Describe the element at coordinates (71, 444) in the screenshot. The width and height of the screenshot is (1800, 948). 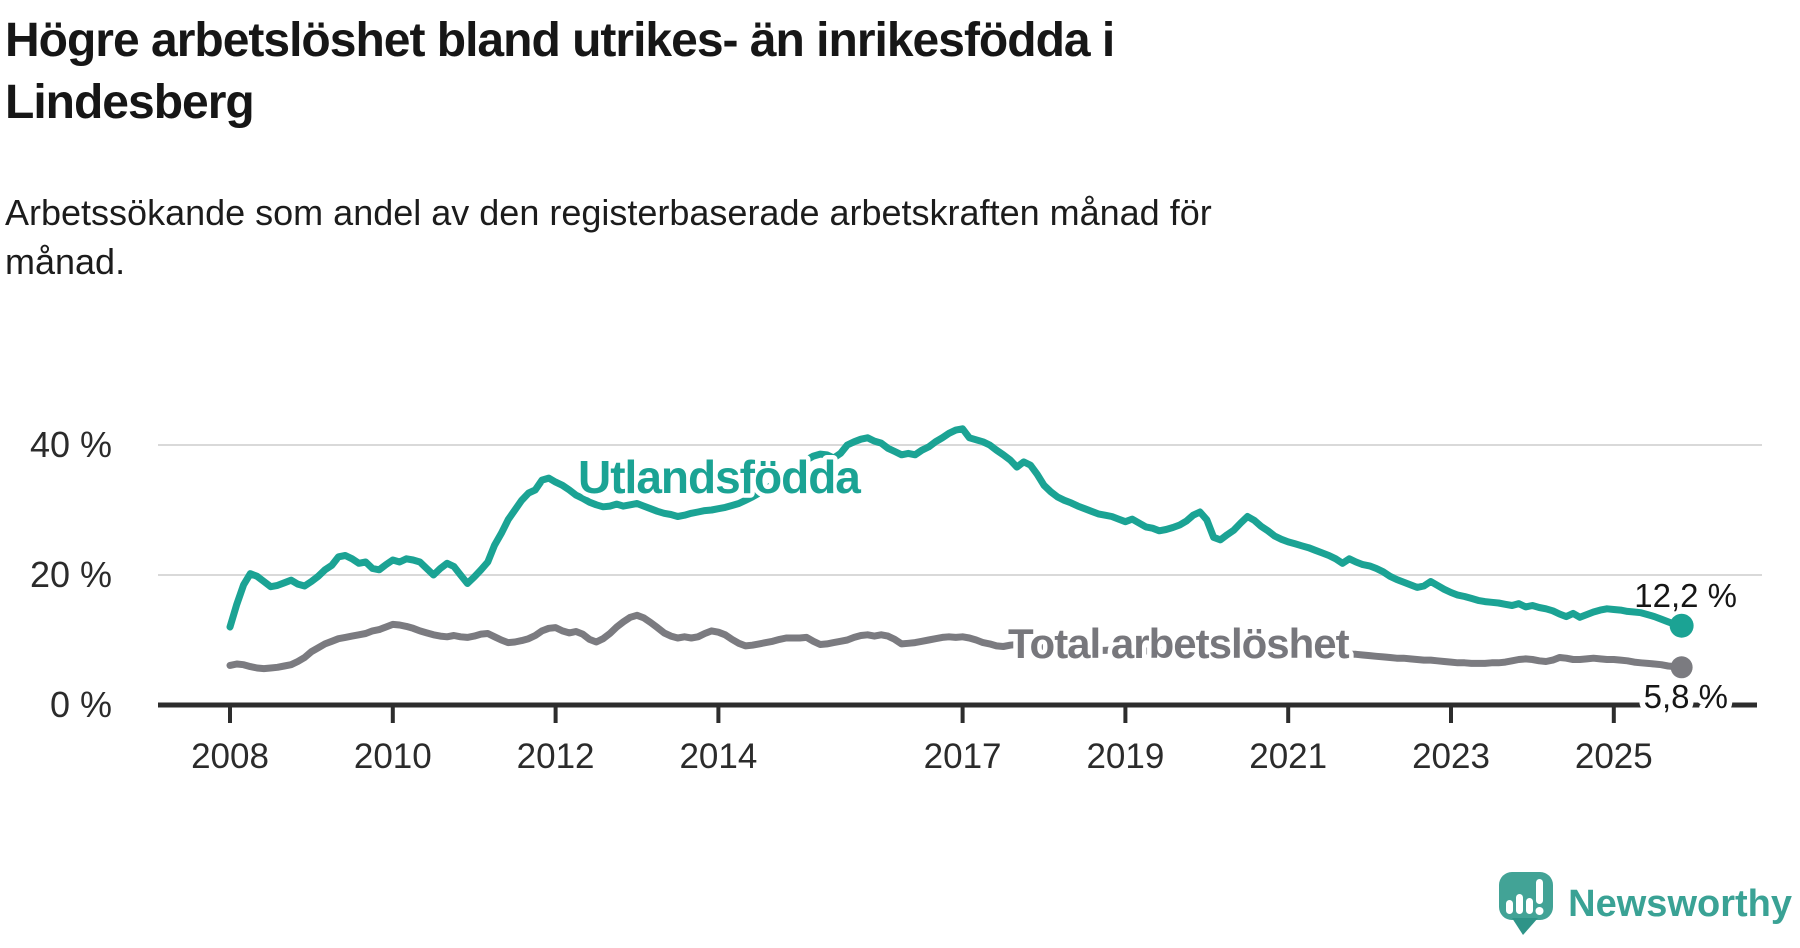
I see `y-tick-label-40: 40 %` at that location.